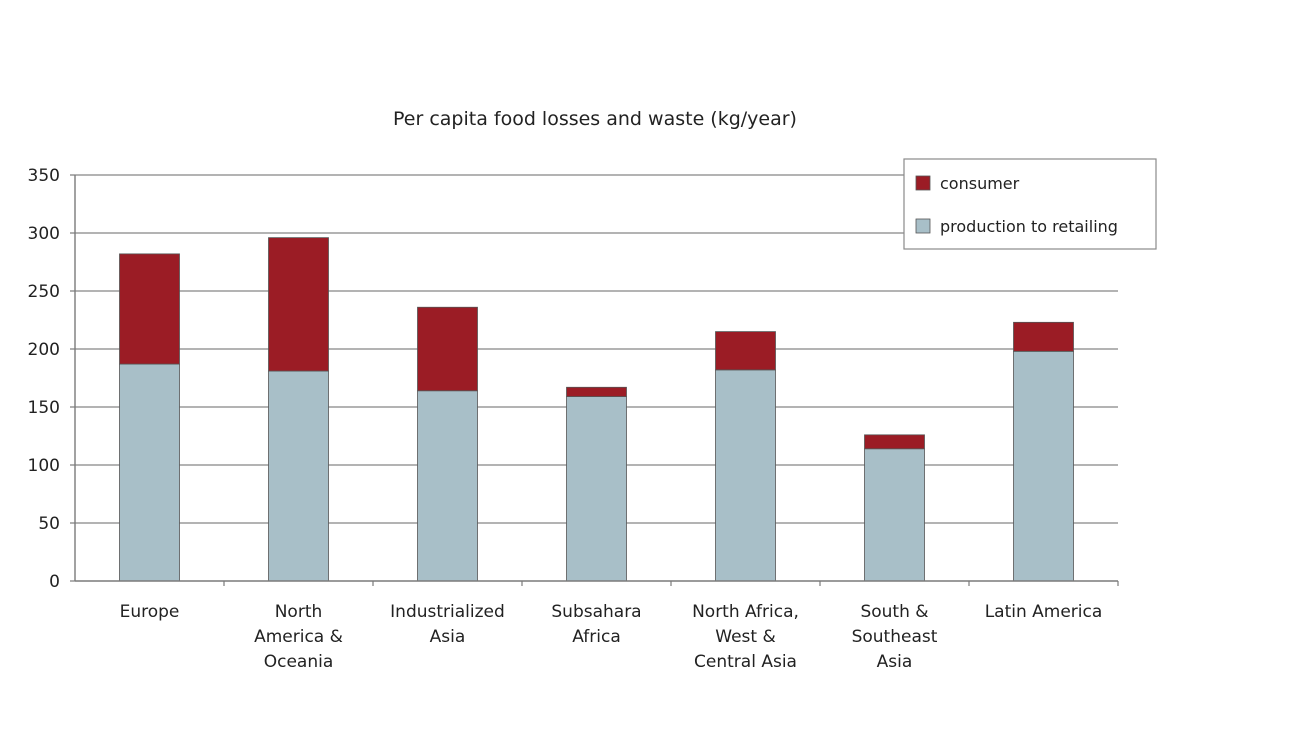 The height and width of the screenshot is (737, 1300). I want to click on y-tick-label: 0, so click(54, 582).